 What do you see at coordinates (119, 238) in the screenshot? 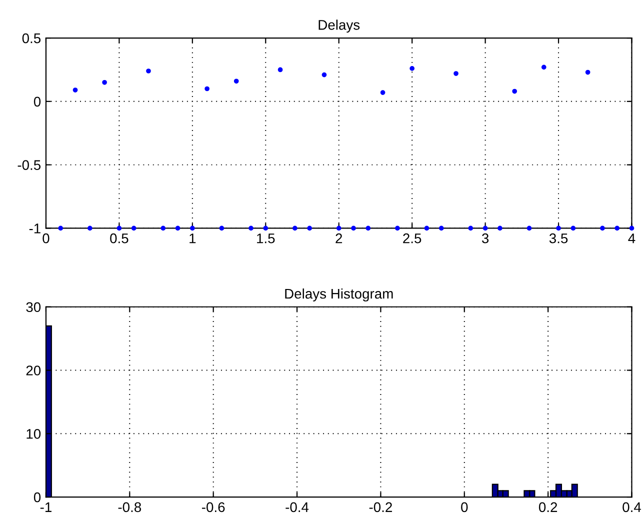
I see `x-tick-label: 0.5` at bounding box center [119, 238].